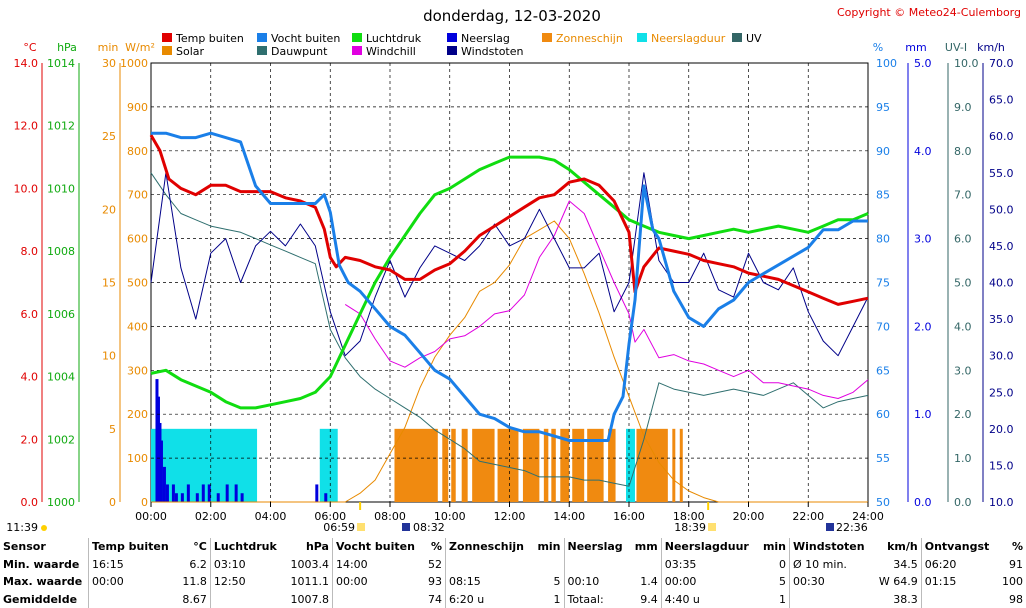 The width and height of the screenshot is (1026, 608). I want to click on right-axis-tick: 35.0, so click(1001, 319).